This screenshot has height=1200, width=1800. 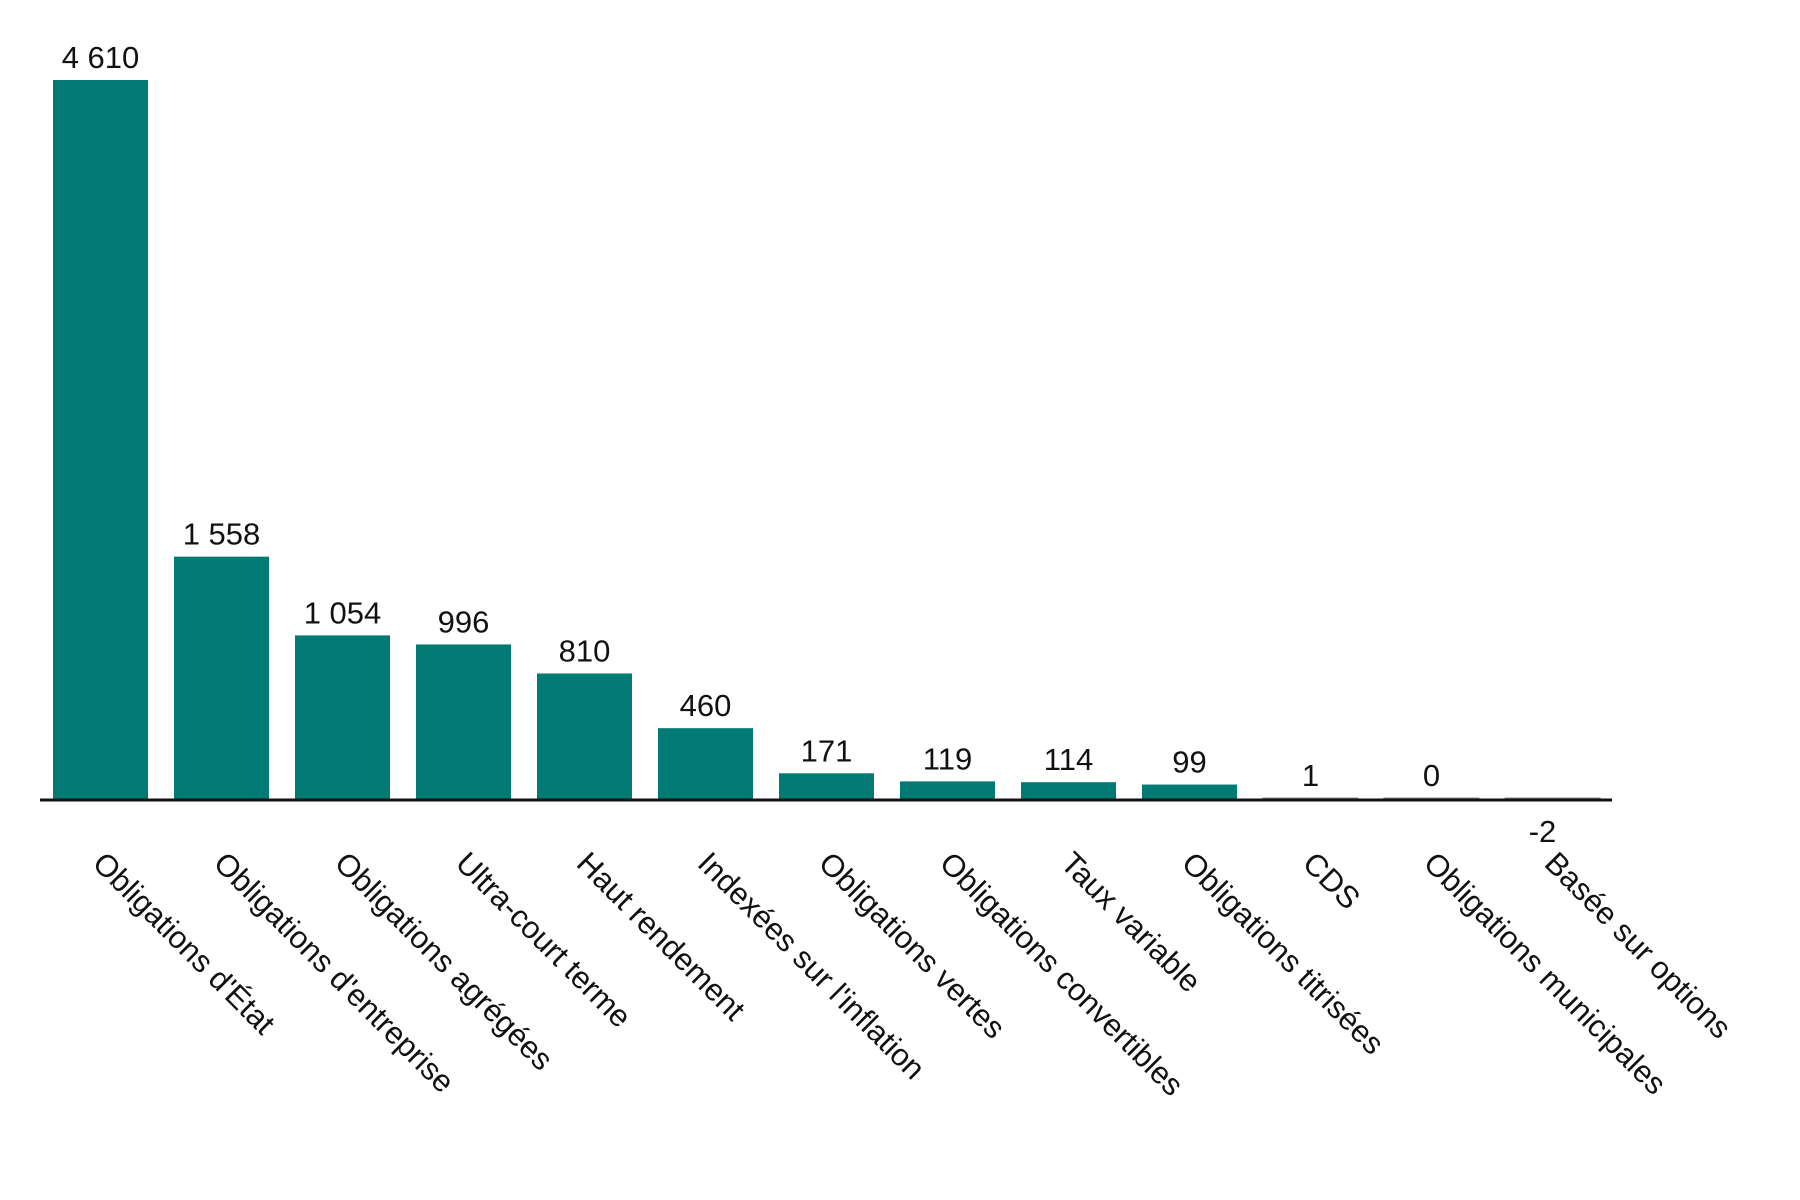 I want to click on value-label-0: 4 610, so click(x=101, y=57).